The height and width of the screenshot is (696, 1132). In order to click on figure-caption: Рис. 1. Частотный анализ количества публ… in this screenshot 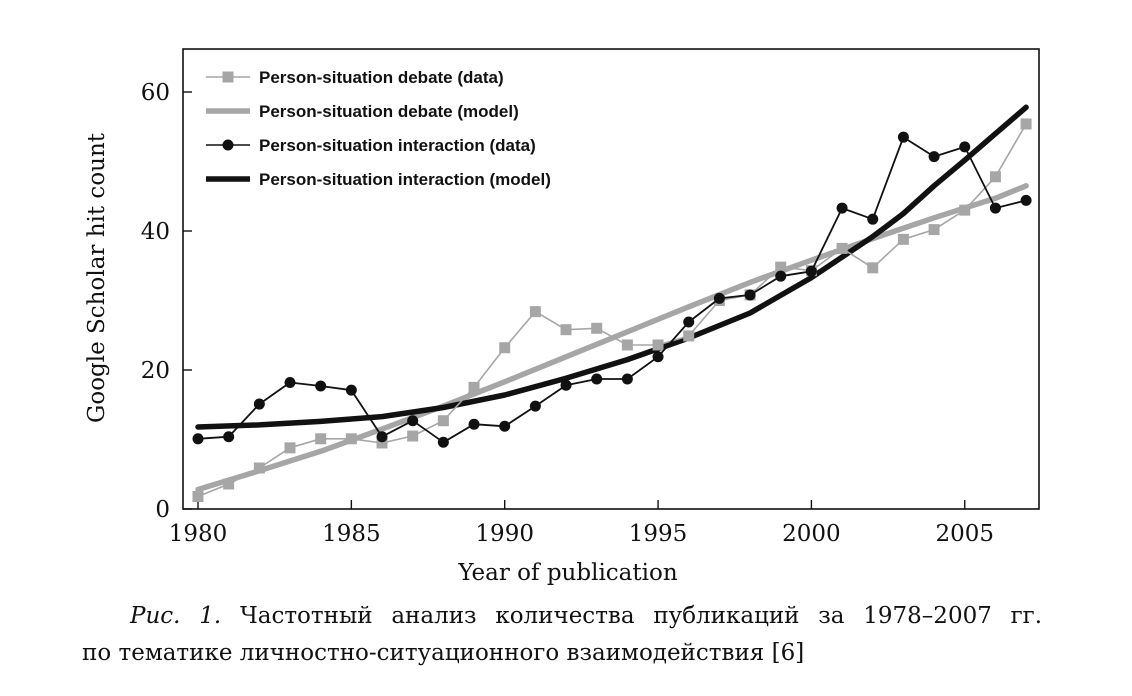, I will do `click(562, 635)`.